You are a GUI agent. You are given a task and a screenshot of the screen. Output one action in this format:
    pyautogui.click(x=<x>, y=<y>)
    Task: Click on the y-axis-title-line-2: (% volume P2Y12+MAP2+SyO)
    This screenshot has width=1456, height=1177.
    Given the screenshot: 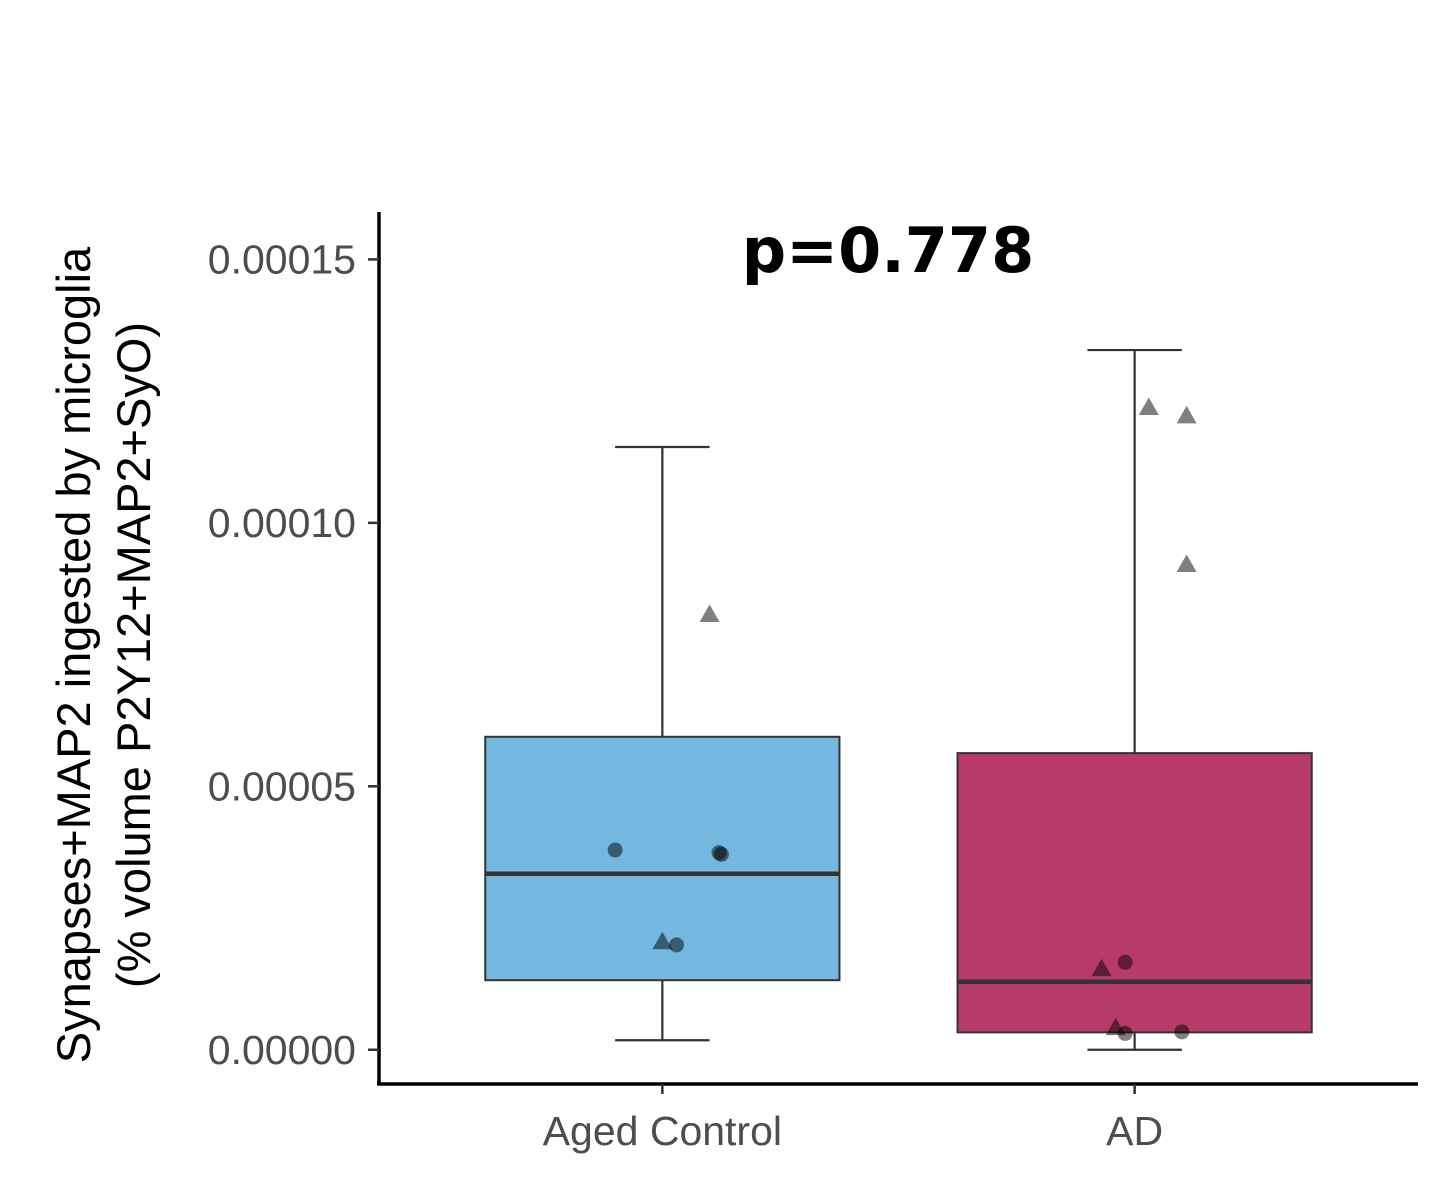 What is the action you would take?
    pyautogui.click(x=133, y=655)
    